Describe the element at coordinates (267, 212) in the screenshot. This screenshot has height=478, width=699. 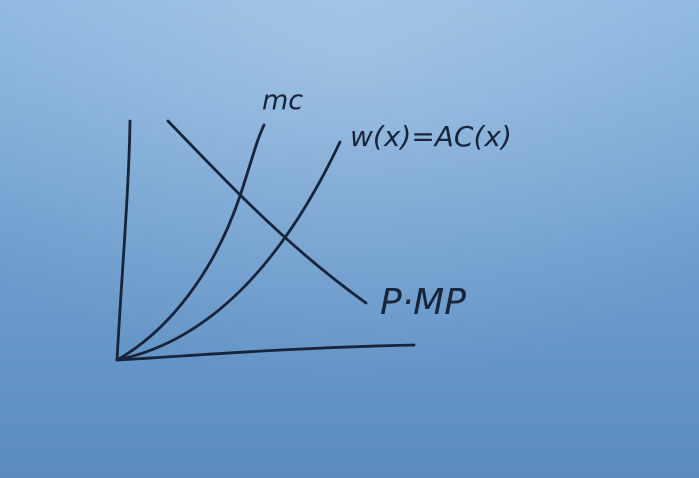
I see `p-mp-curve` at that location.